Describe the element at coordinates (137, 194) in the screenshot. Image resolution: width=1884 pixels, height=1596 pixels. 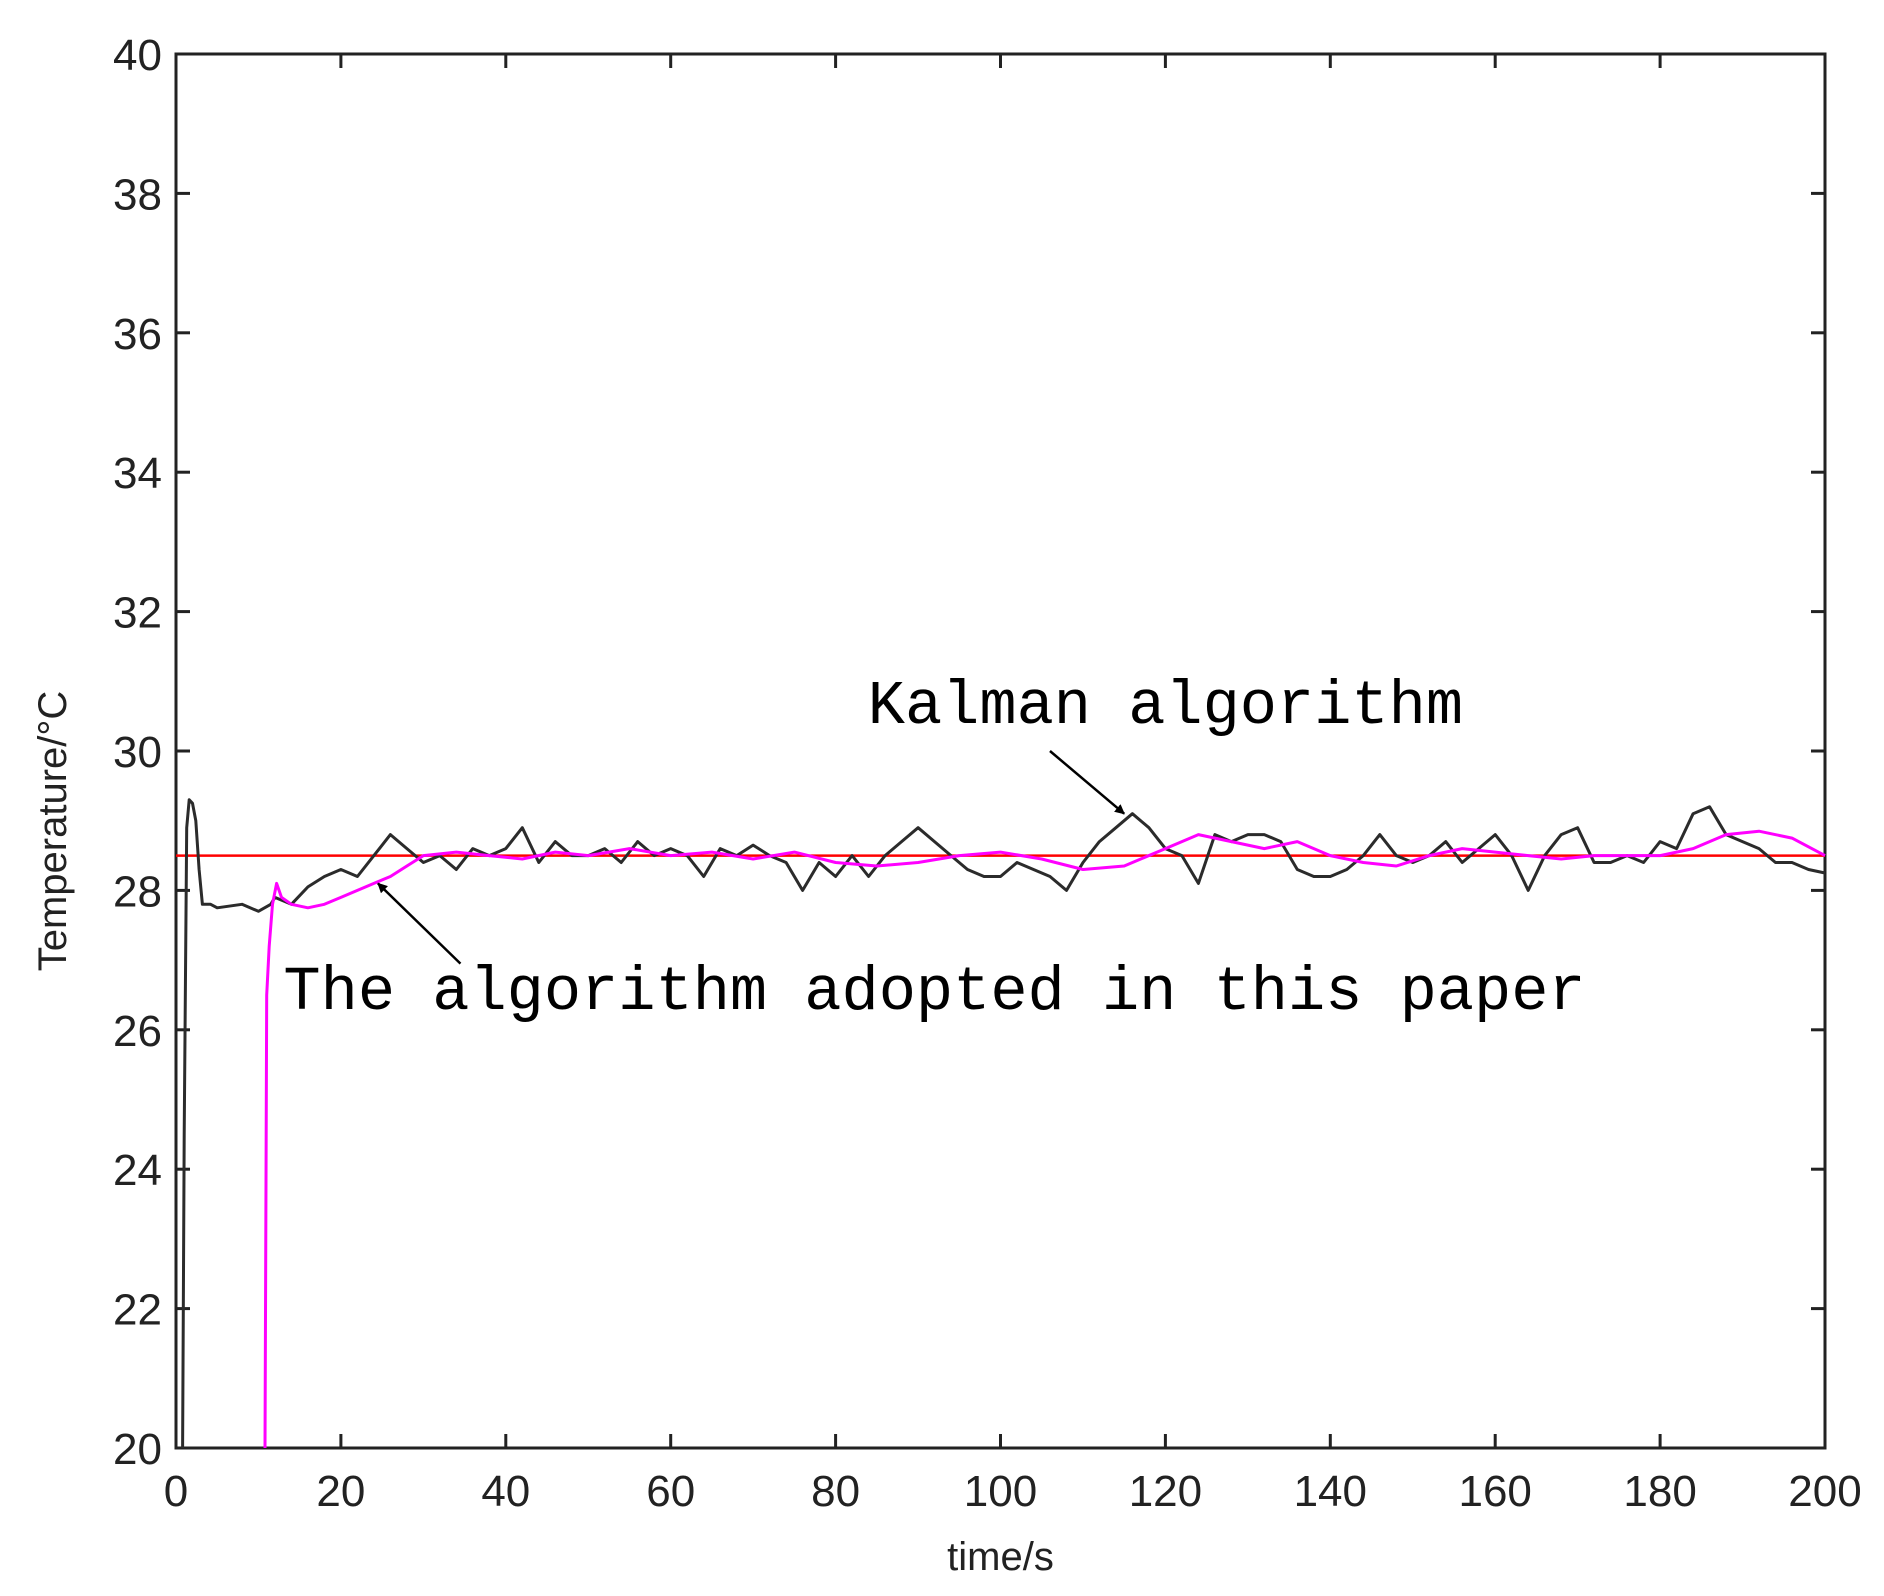
I see `y-tick-label: 38` at that location.